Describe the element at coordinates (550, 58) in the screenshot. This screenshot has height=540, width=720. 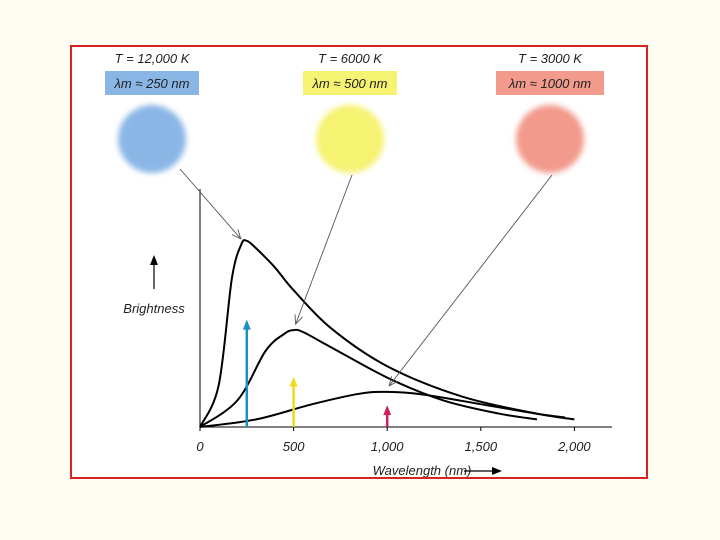
I see `temperature-label: T = 3000 K` at that location.